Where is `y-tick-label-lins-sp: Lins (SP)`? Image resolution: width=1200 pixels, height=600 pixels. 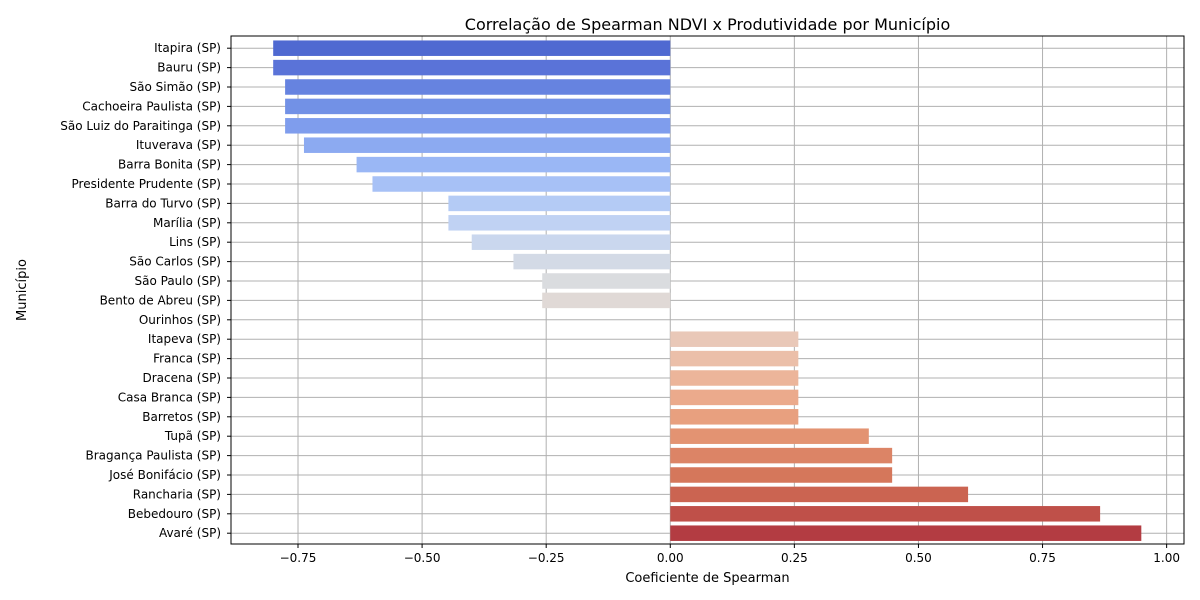
y-tick-label-lins-sp: Lins (SP) is located at coordinates (195, 242).